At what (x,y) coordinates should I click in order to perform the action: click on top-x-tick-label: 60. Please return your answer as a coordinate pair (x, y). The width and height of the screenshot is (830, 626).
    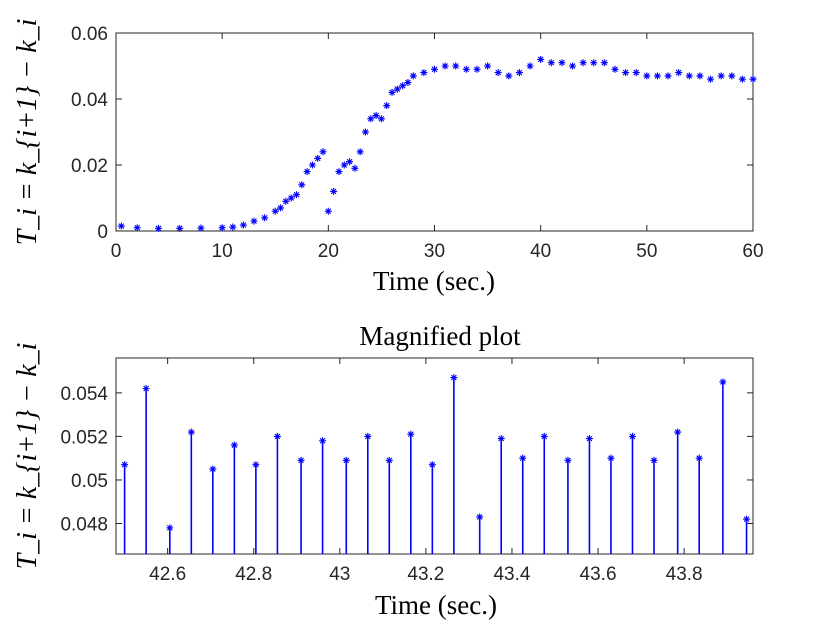
    Looking at the image, I should click on (752, 251).